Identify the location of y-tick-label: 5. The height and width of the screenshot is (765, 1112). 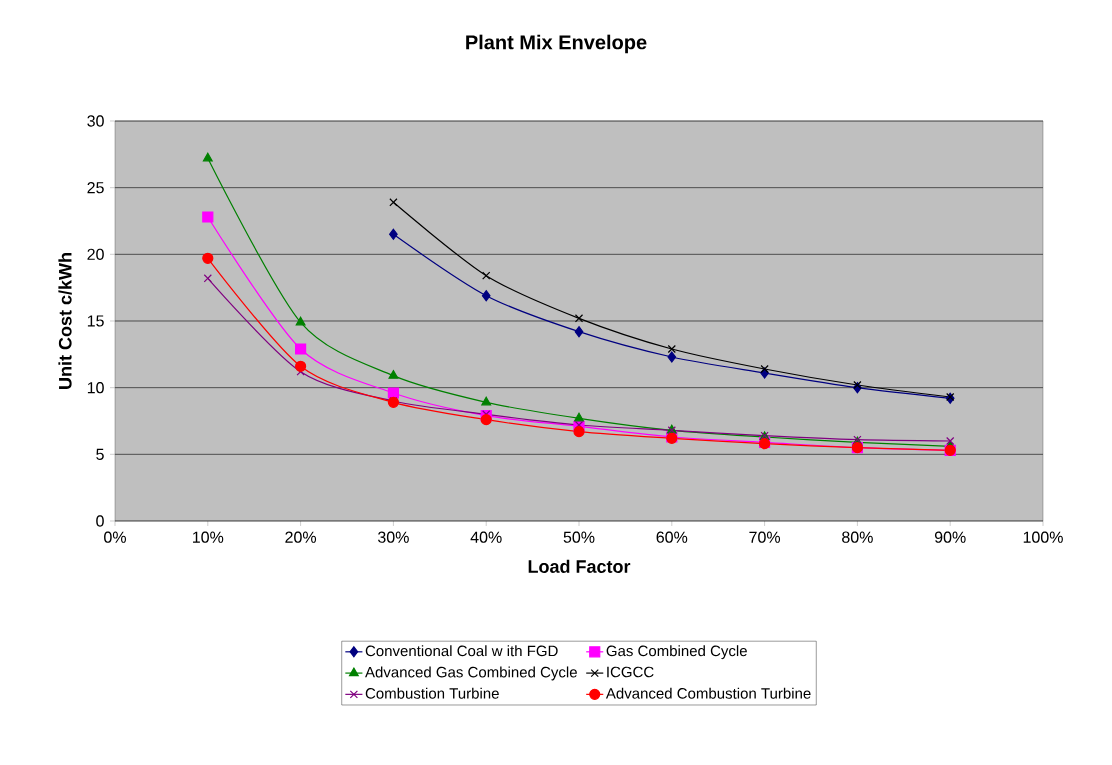
(100, 454).